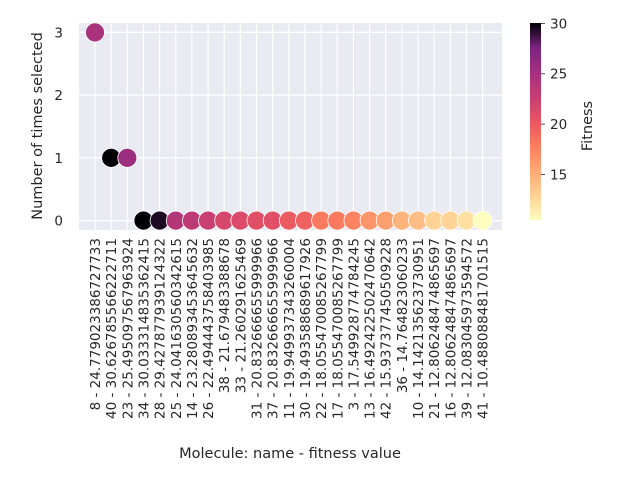 The height and width of the screenshot is (480, 640). Describe the element at coordinates (193, 328) in the screenshot. I see `x-tick-label: 14 - 23.280893453645632` at that location.